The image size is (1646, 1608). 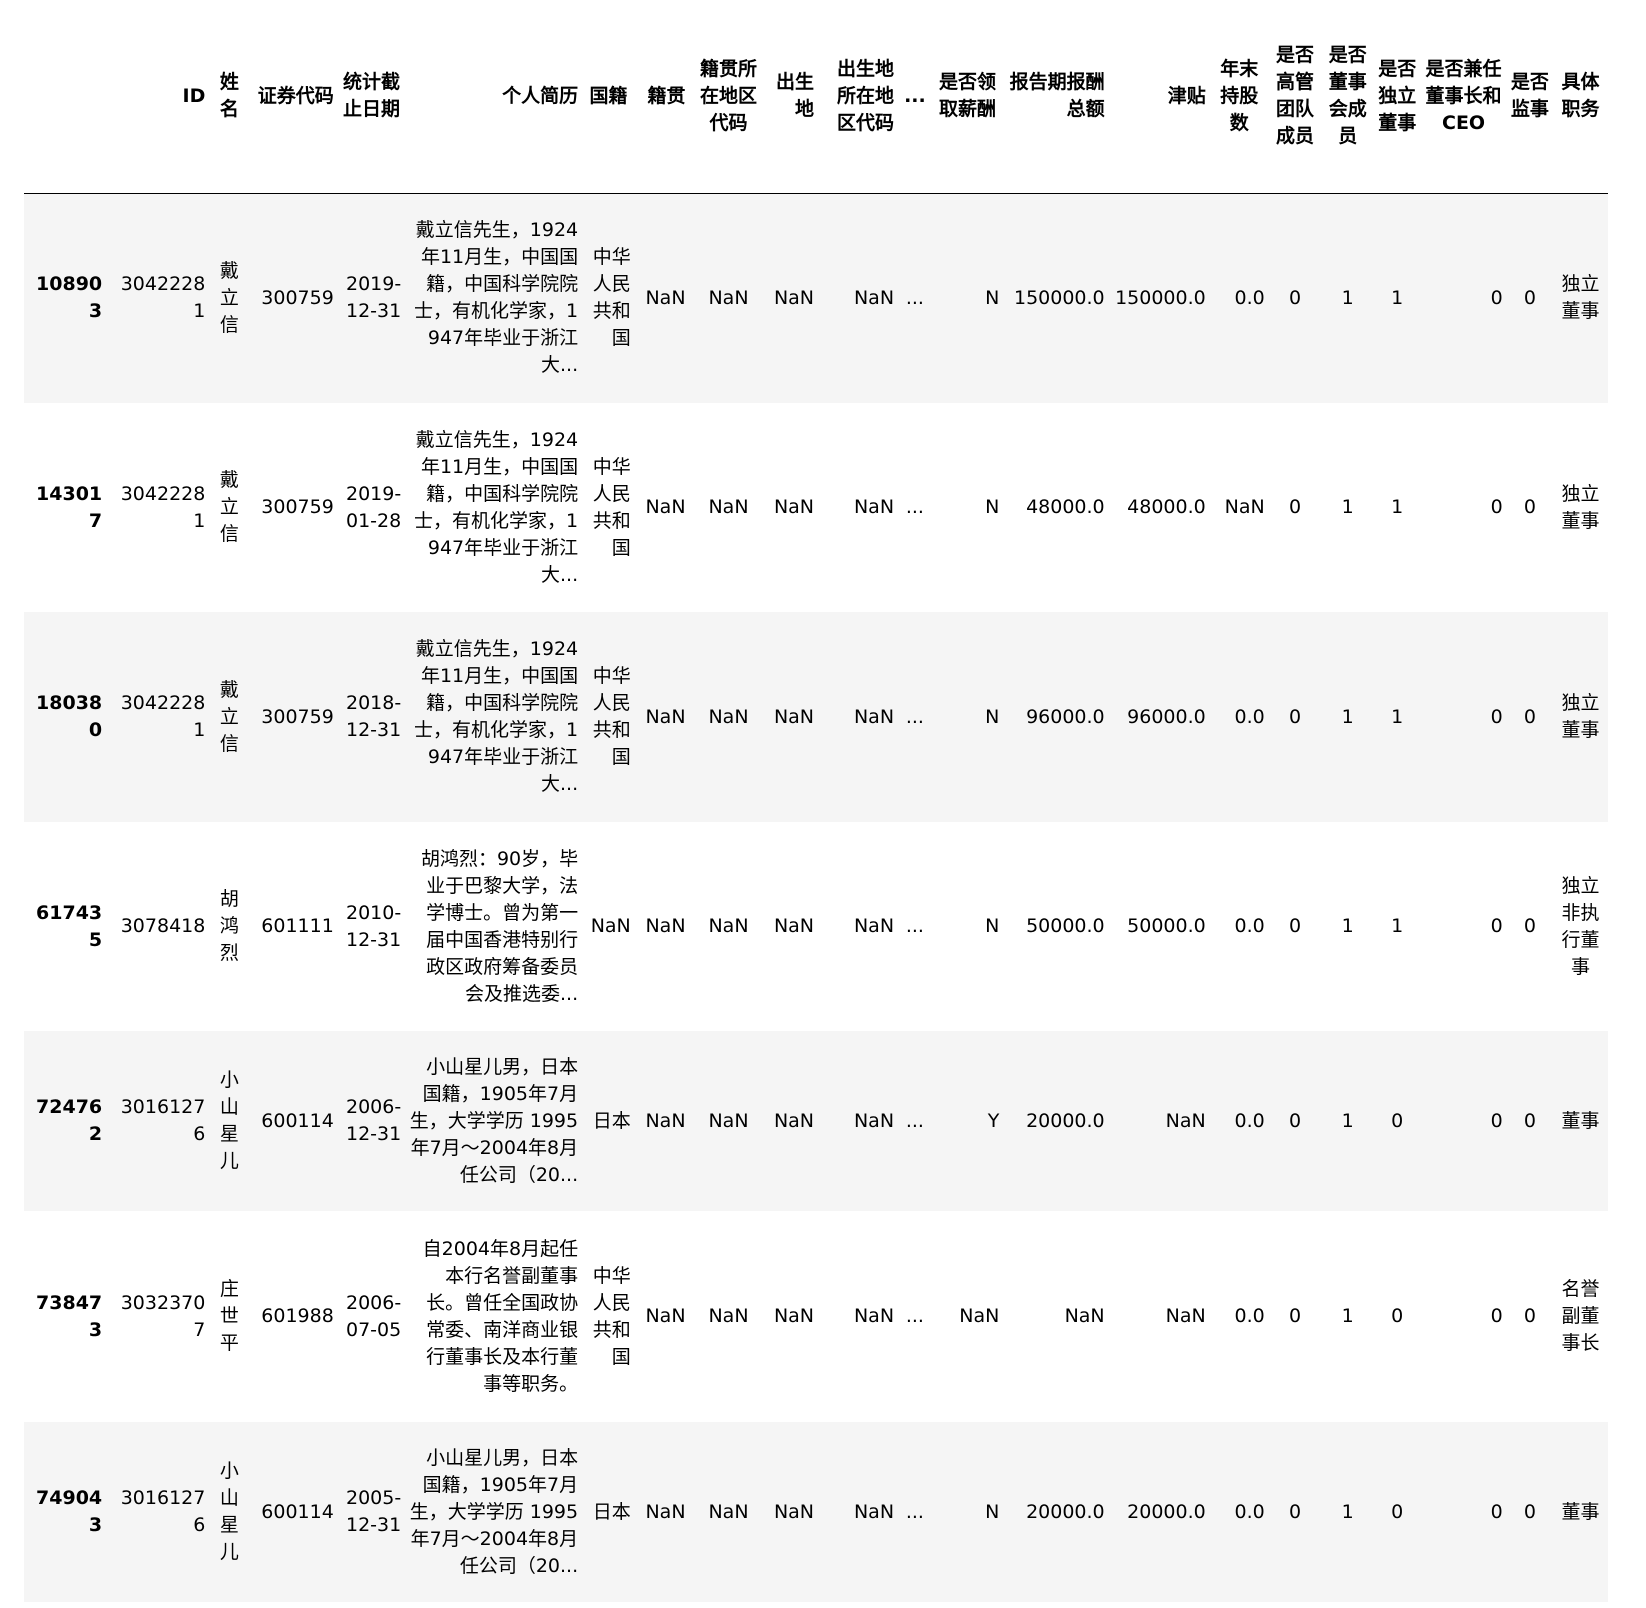 I want to click on table-cell: 2006-12-31, so click(x=373, y=1120).